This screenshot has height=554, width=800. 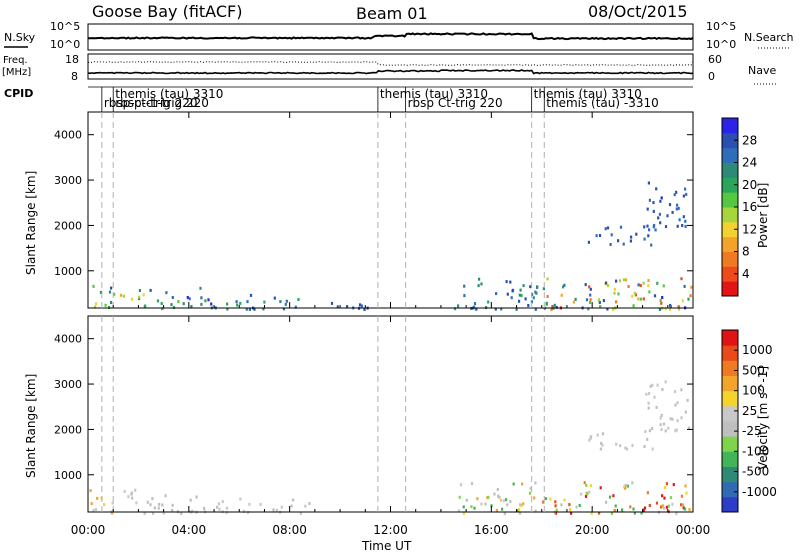 I want to click on y-tick-label: 4000, so click(x=68, y=135).